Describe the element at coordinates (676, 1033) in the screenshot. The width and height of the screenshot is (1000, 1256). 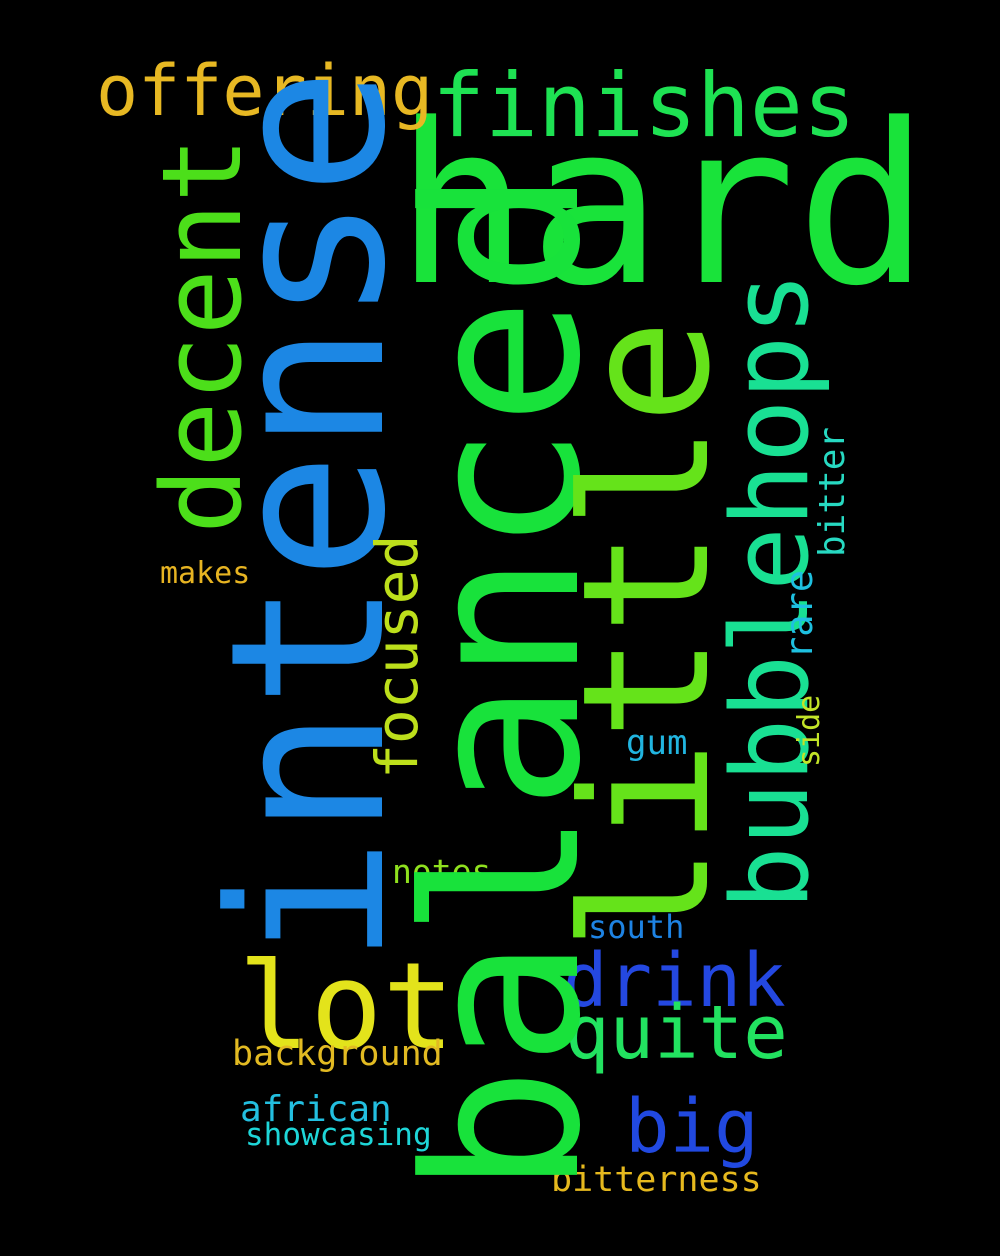
I see `word-quite: quite` at that location.